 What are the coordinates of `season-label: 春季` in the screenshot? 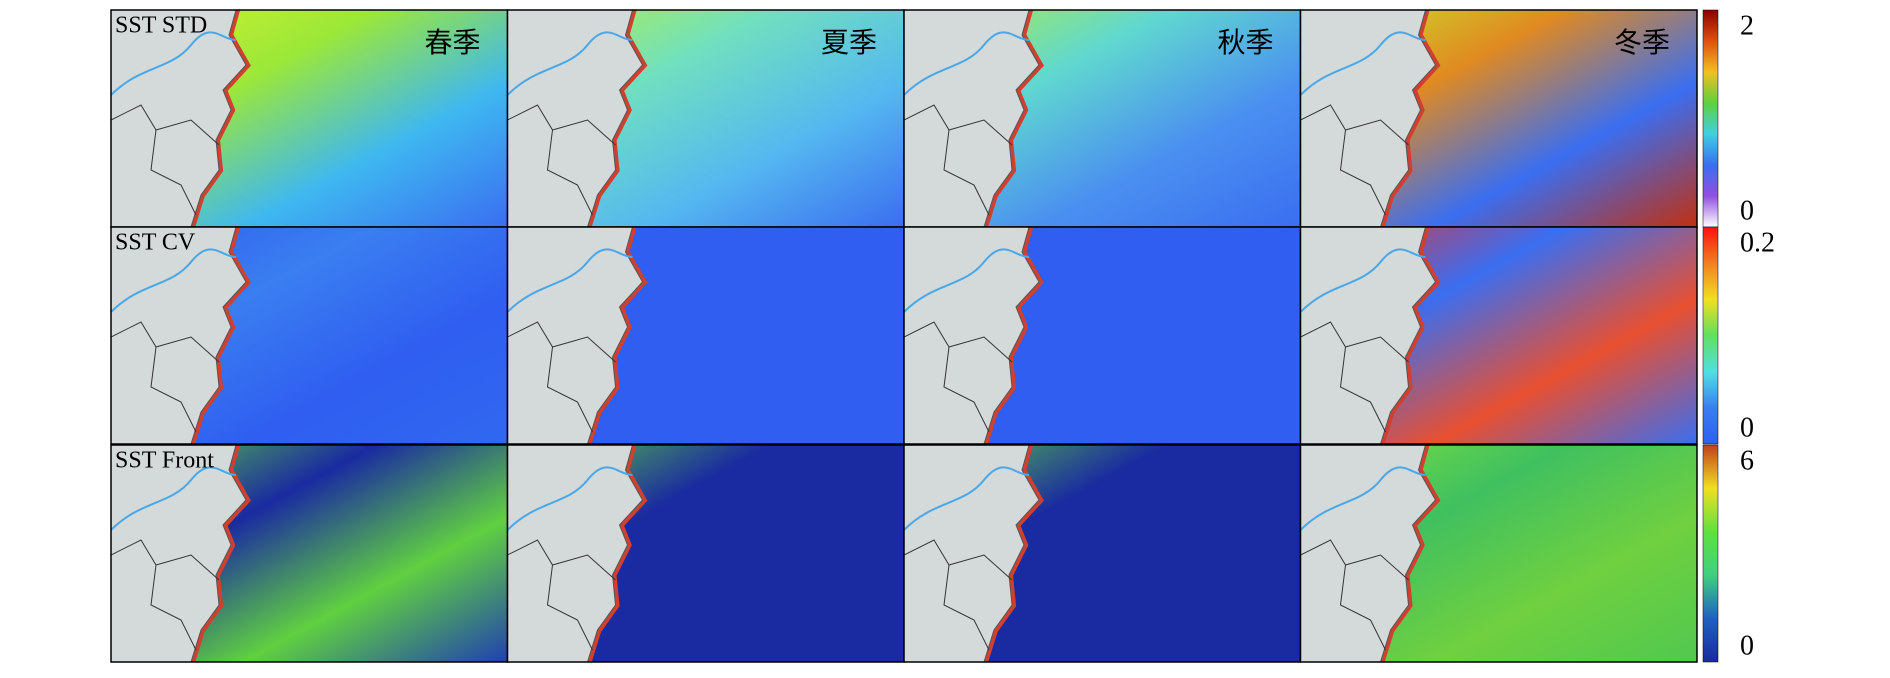 It's located at (452, 42).